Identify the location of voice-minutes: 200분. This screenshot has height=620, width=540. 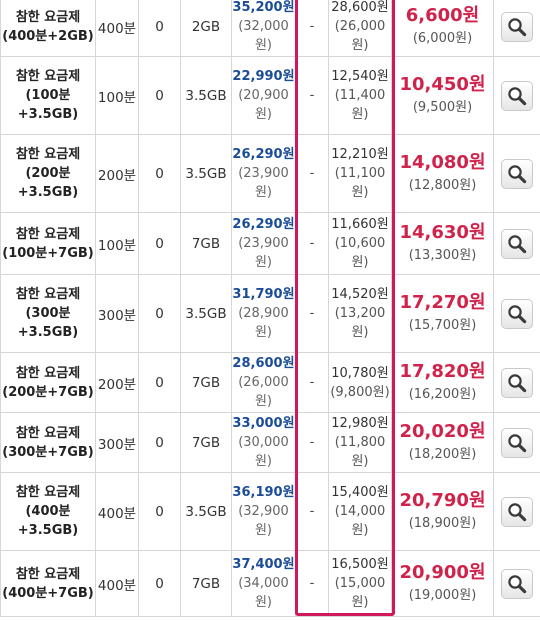
(117, 173).